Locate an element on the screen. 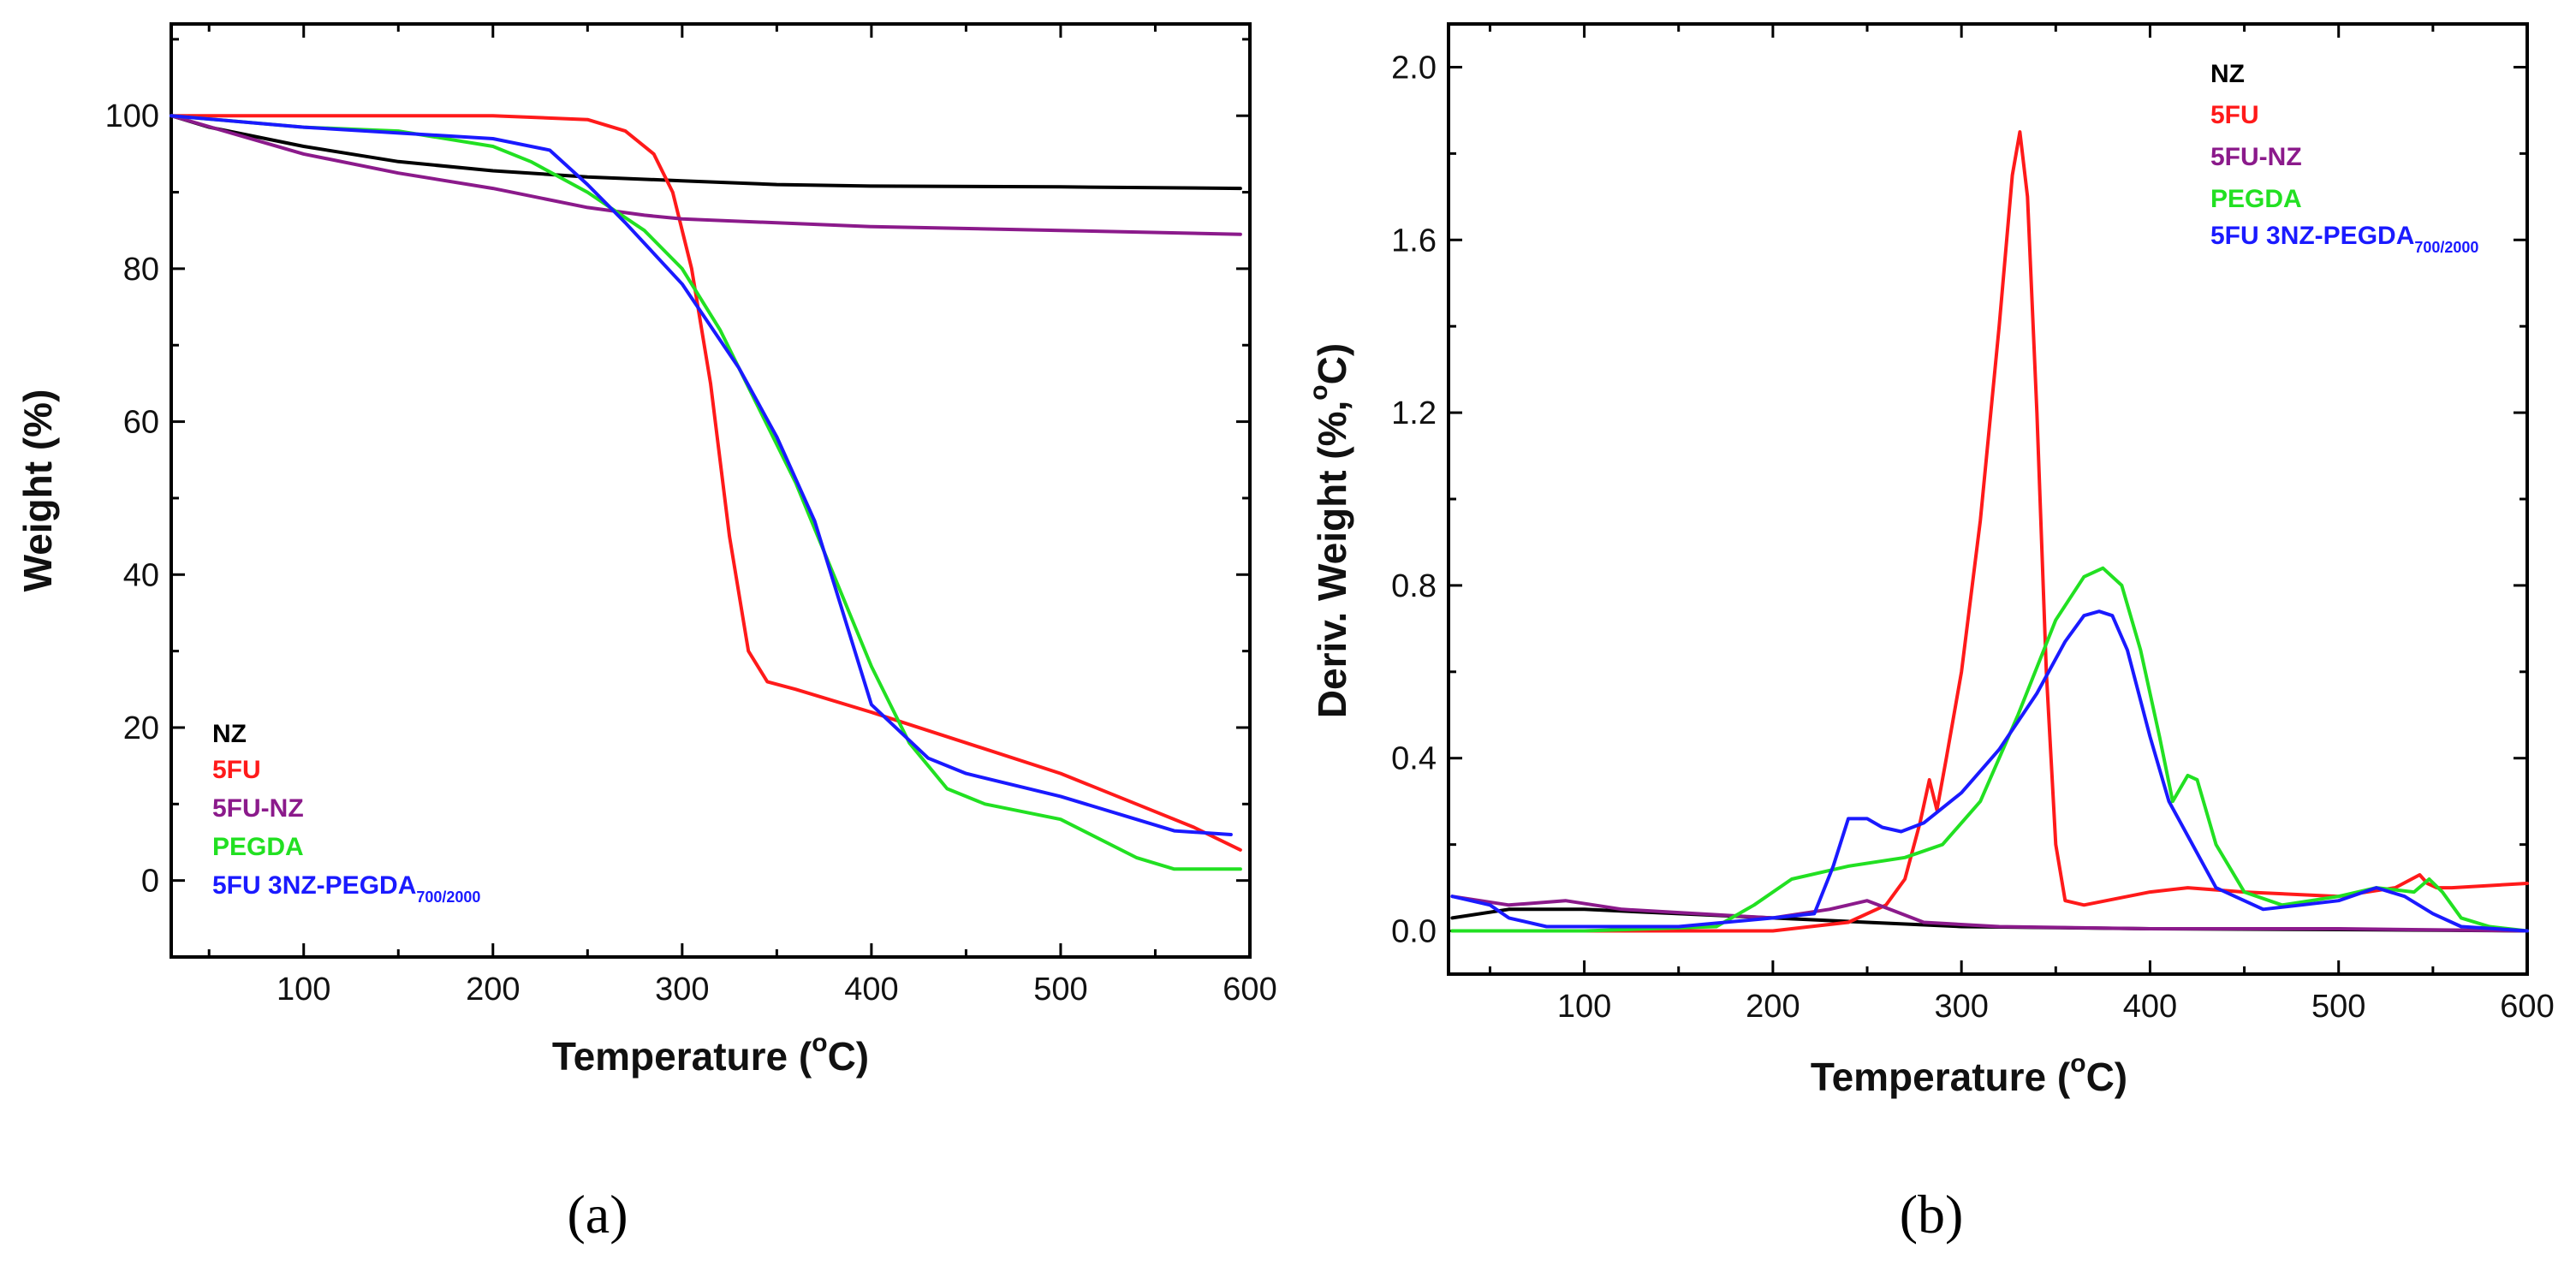 The width and height of the screenshot is (2576, 1266). y-tick-label: 20 is located at coordinates (141, 728).